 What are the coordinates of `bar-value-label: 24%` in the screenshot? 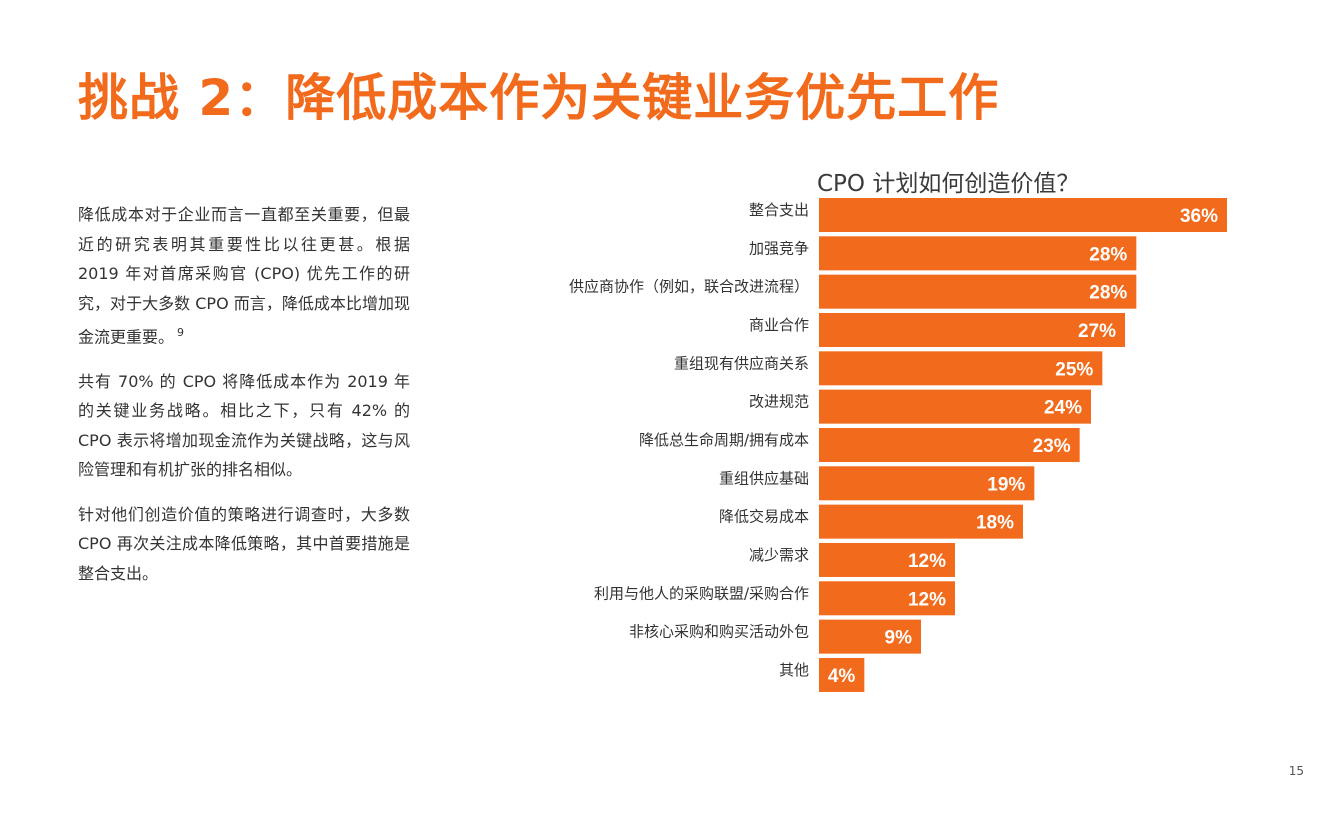 It's located at (1063, 408).